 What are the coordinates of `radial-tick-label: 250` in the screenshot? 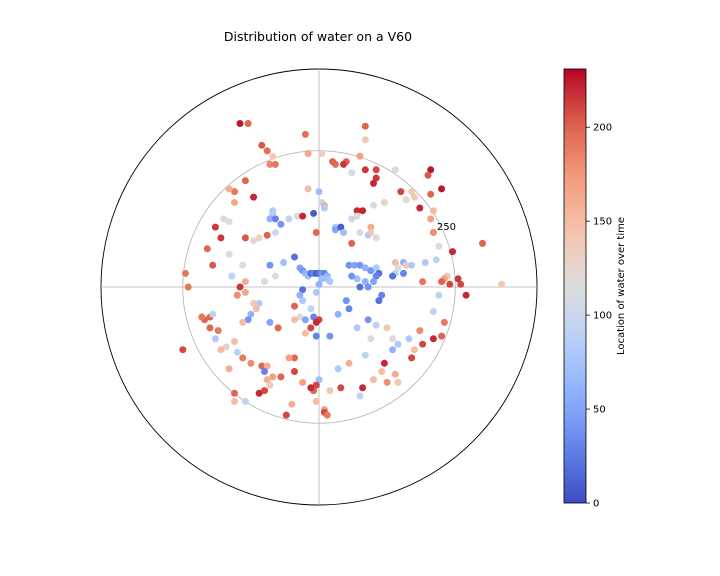 It's located at (446, 227).